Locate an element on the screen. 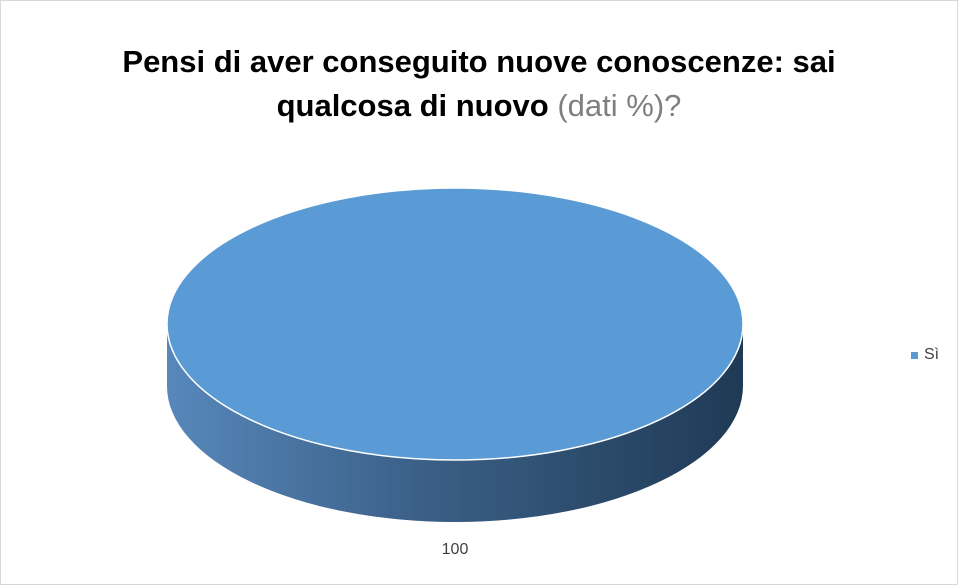 The width and height of the screenshot is (958, 585). title-unit: (dati %)? is located at coordinates (615, 105).